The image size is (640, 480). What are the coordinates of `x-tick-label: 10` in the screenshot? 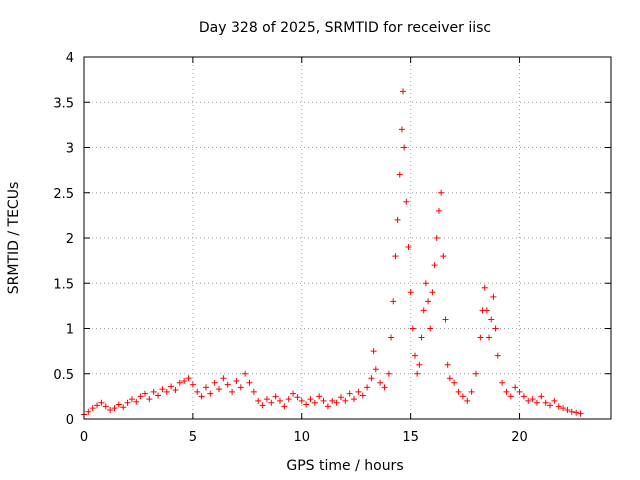 It's located at (301, 437).